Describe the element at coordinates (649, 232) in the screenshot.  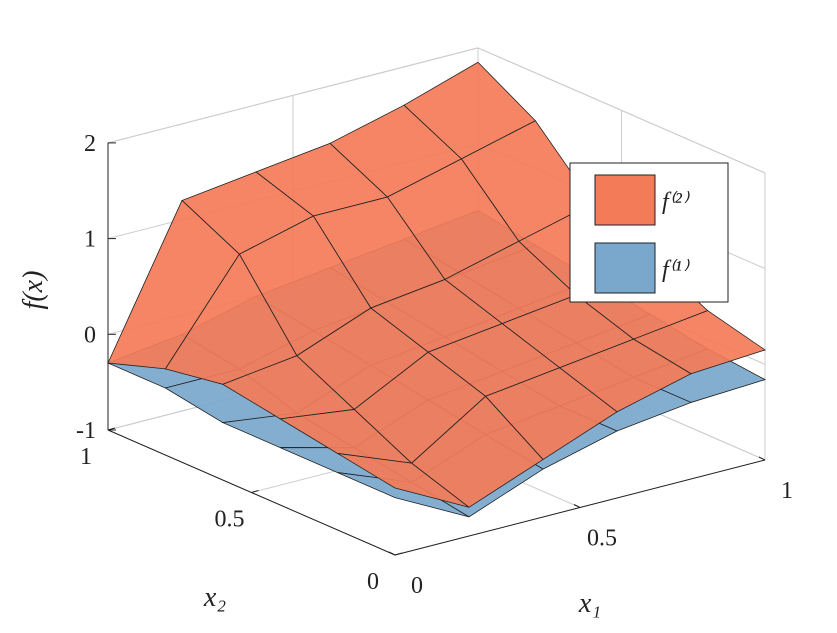
I see `legend: f⁽²⁾ f⁽¹⁾` at that location.